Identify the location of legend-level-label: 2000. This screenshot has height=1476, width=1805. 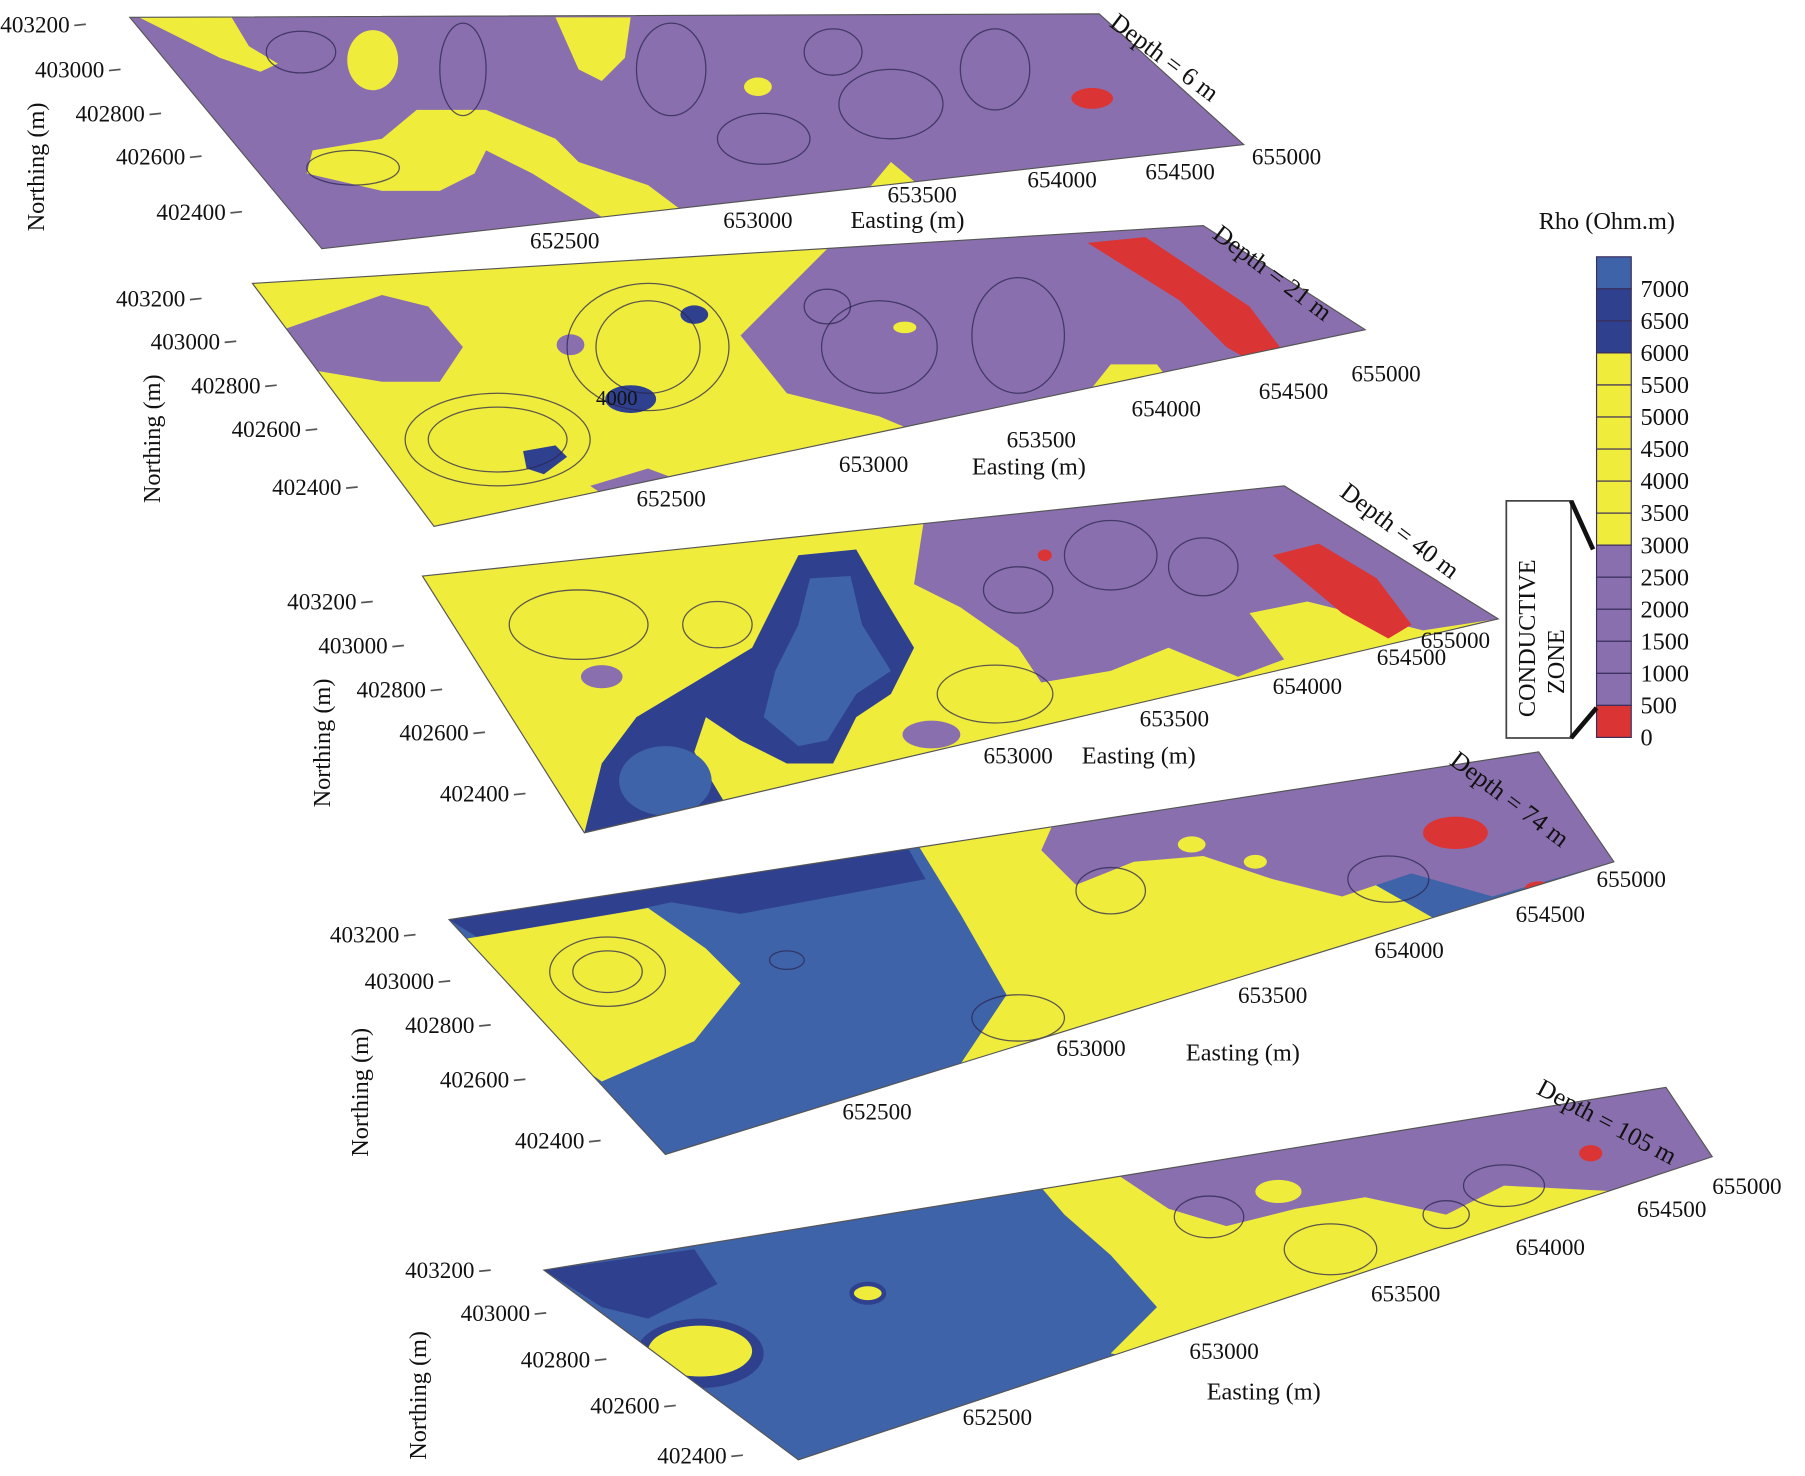
(1665, 609).